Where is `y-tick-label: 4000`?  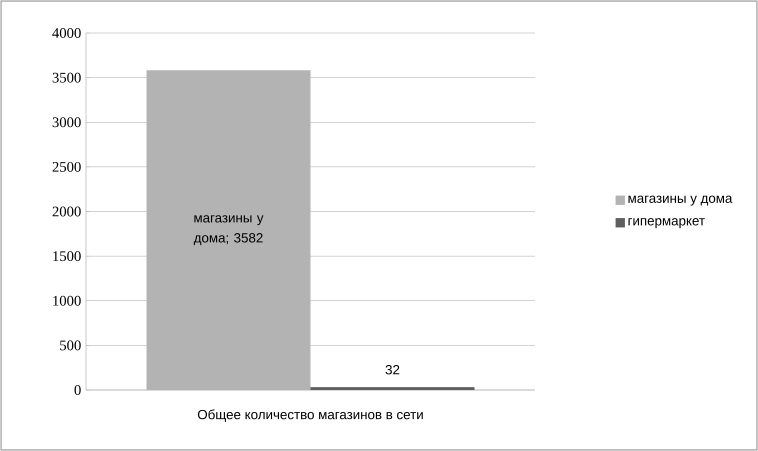 y-tick-label: 4000 is located at coordinates (66, 33).